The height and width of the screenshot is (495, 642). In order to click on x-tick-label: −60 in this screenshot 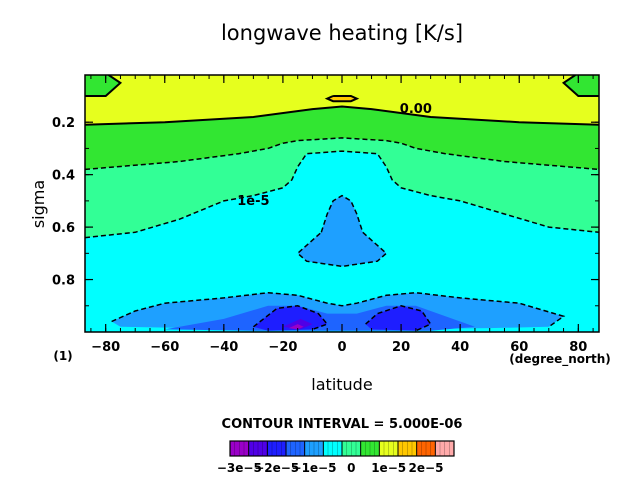, I will do `click(164, 347)`.